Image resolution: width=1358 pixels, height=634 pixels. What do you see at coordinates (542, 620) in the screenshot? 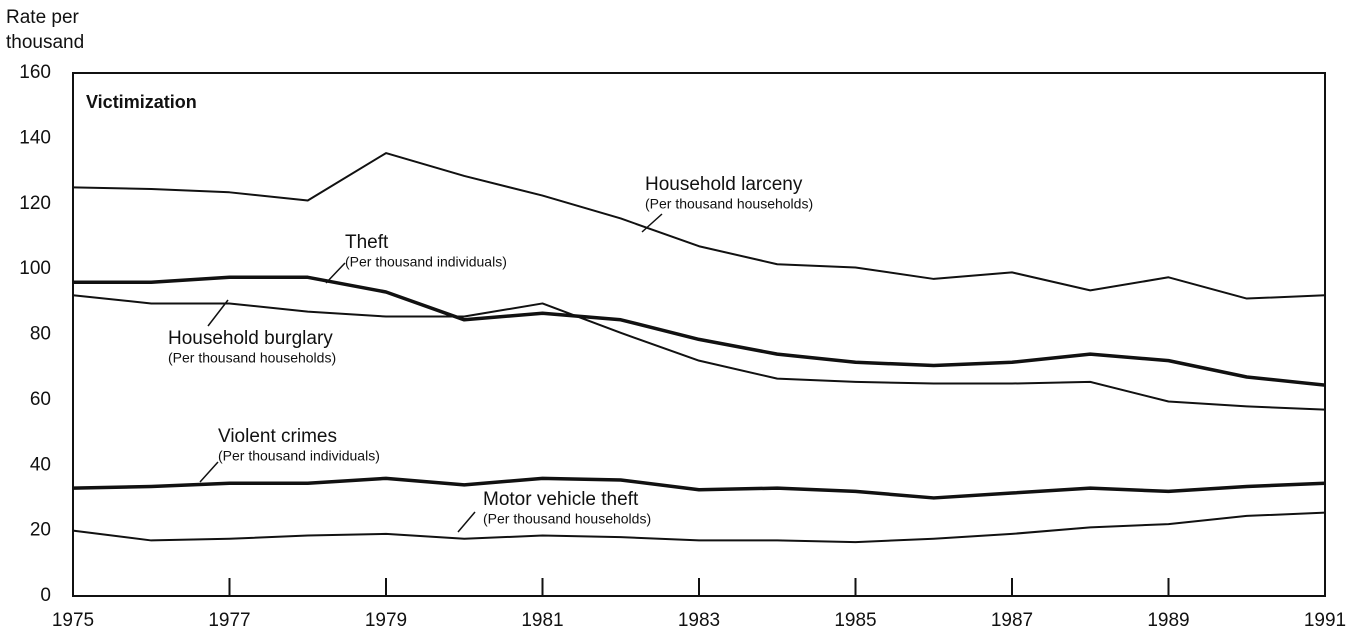
I see `x-tick-label: 1981` at bounding box center [542, 620].